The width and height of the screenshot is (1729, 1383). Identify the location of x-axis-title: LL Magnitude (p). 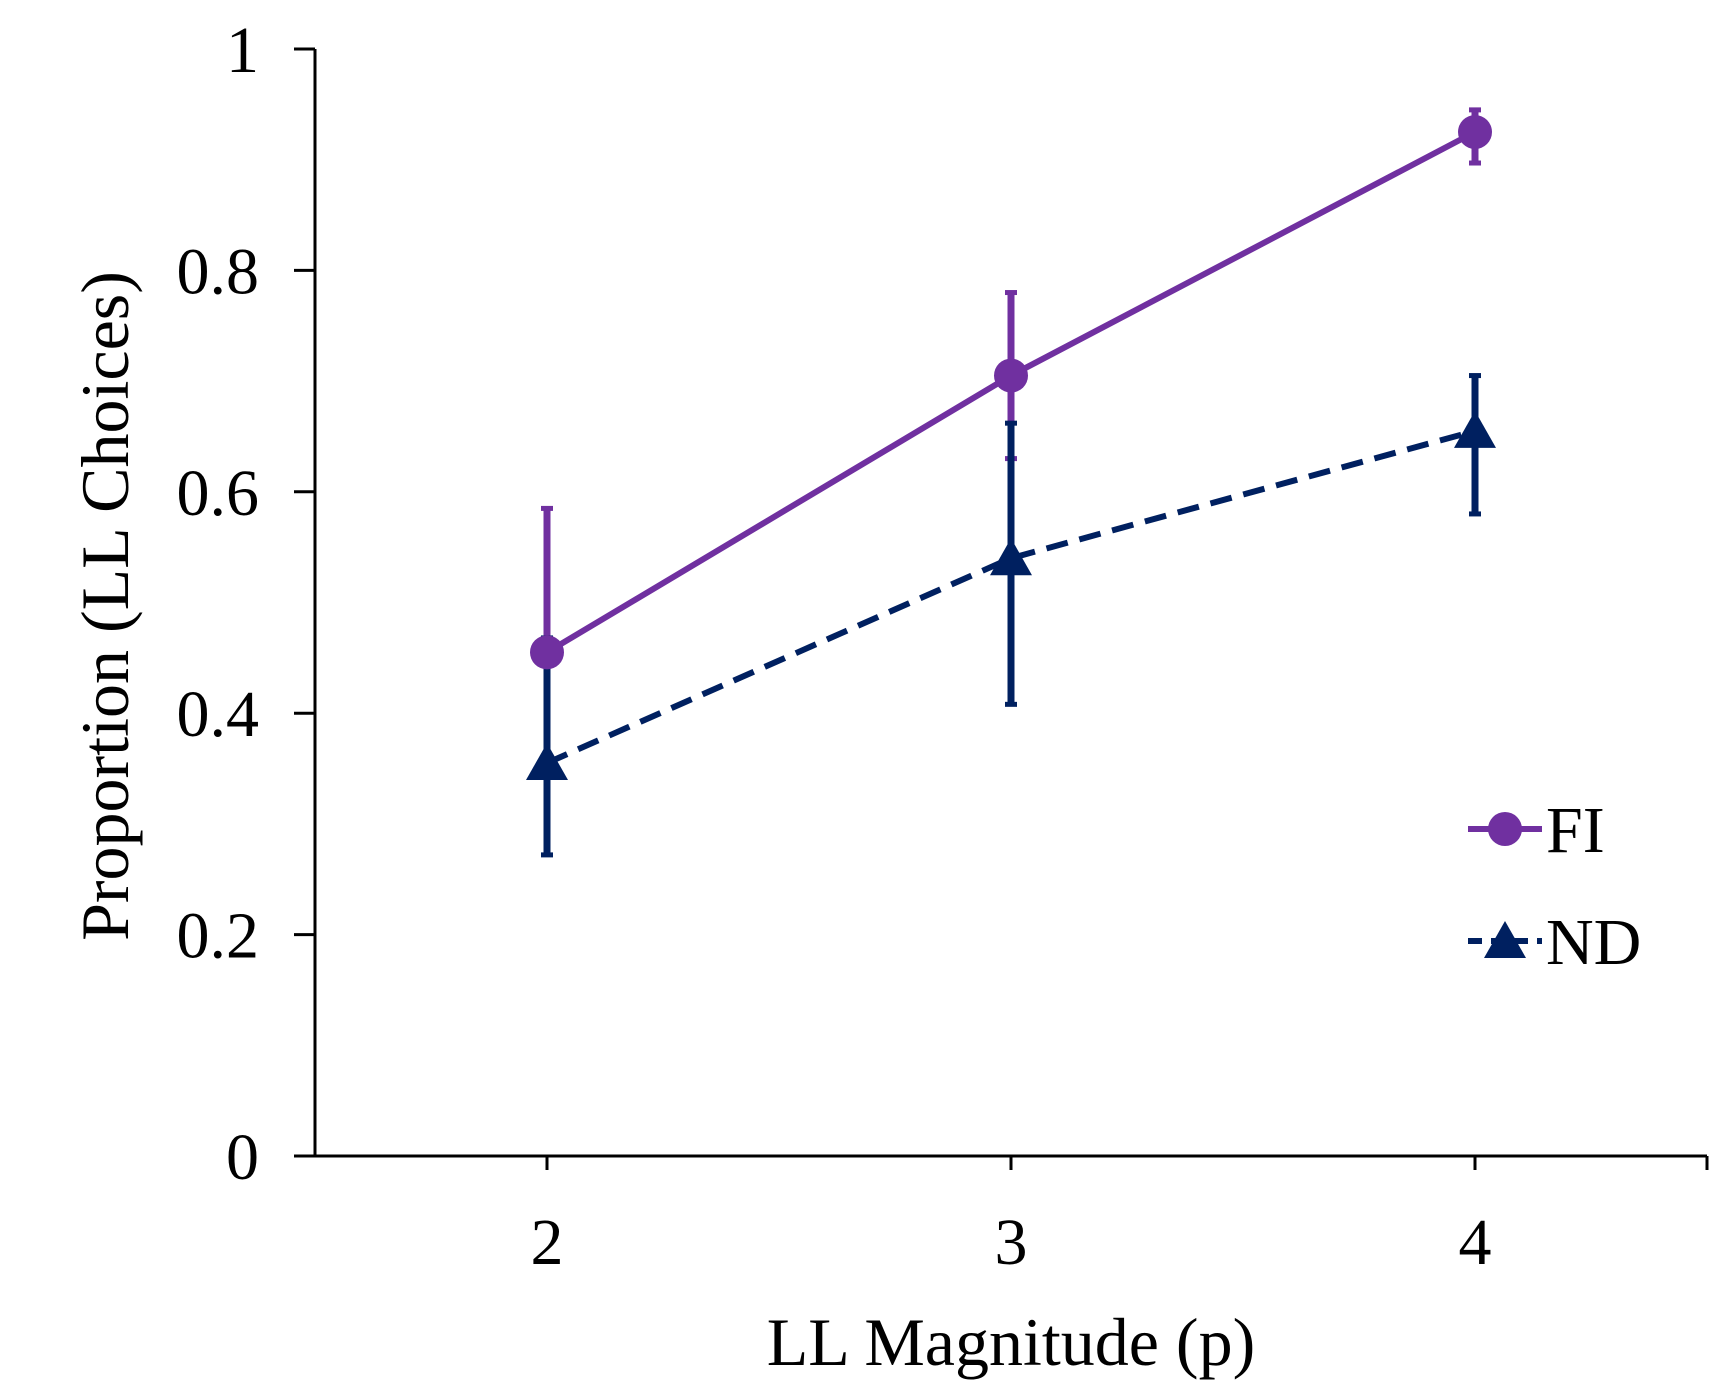
(1011, 1342).